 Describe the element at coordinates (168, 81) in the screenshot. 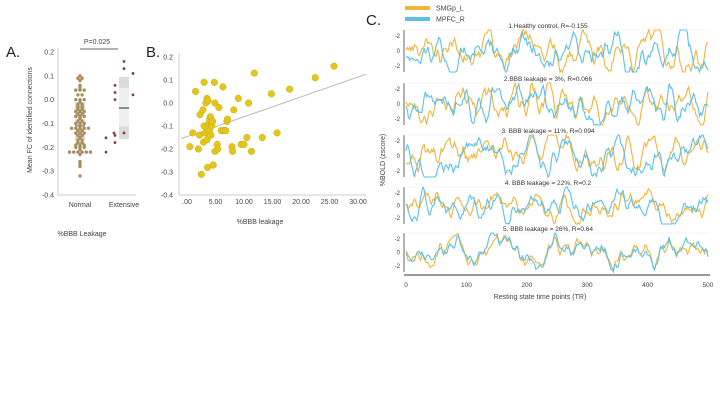

I see `chart-b-ytick-label: 0.1` at that location.